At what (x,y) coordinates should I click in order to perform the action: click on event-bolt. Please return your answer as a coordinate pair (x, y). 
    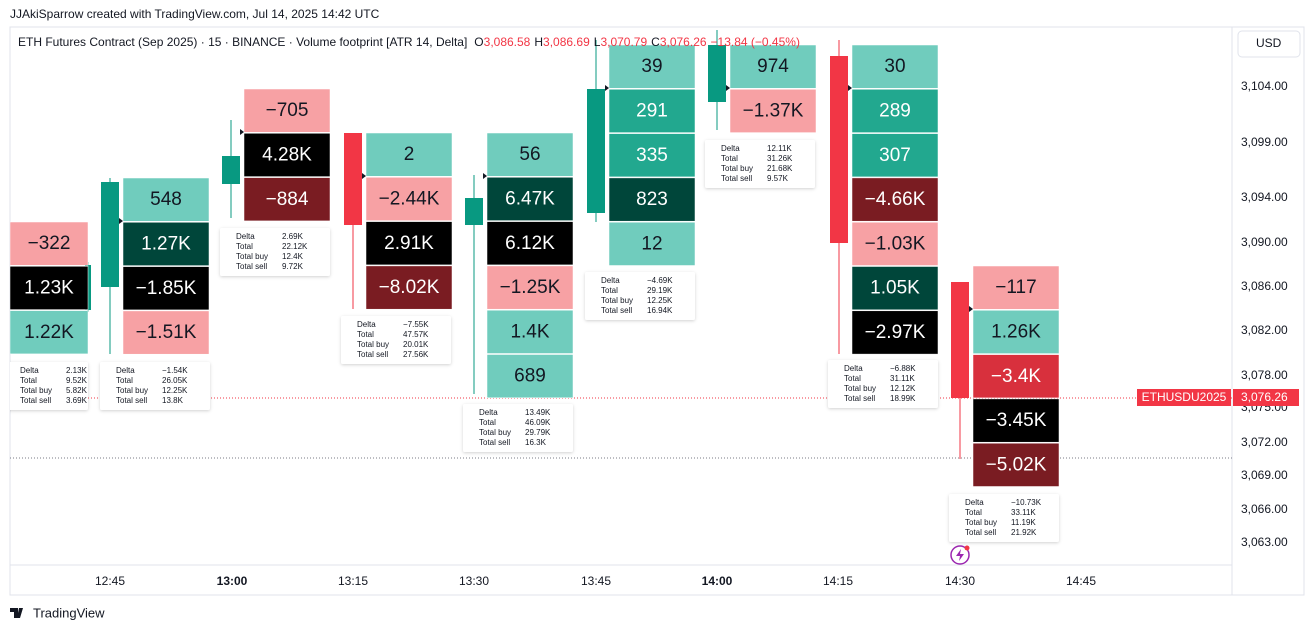
    Looking at the image, I should click on (960, 555).